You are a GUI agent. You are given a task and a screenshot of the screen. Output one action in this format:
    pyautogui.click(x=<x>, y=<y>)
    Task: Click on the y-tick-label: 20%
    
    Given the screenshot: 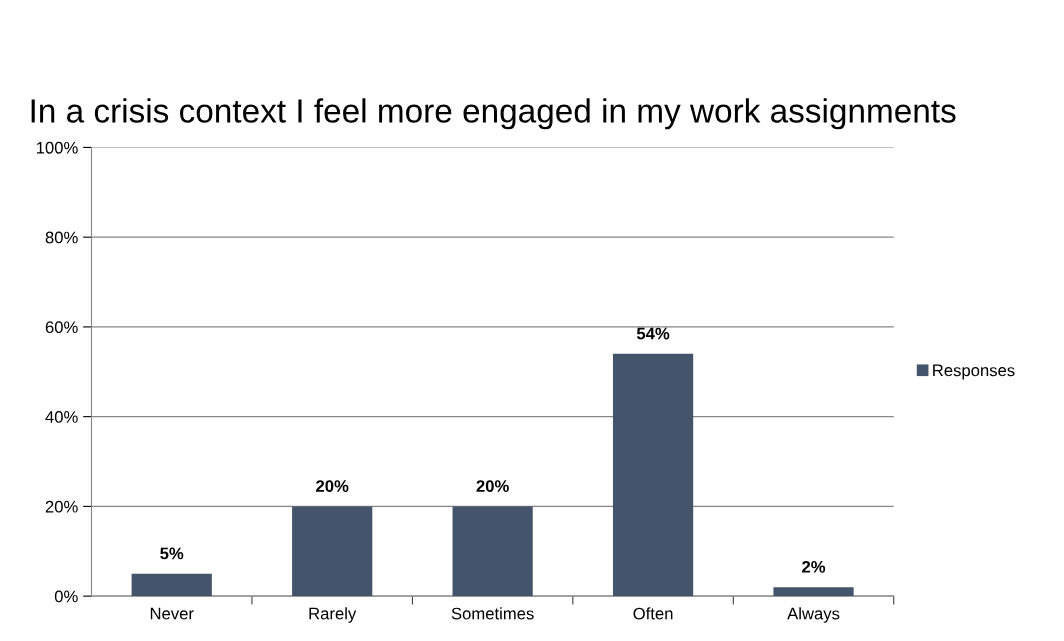 What is the action you would take?
    pyautogui.click(x=61, y=506)
    